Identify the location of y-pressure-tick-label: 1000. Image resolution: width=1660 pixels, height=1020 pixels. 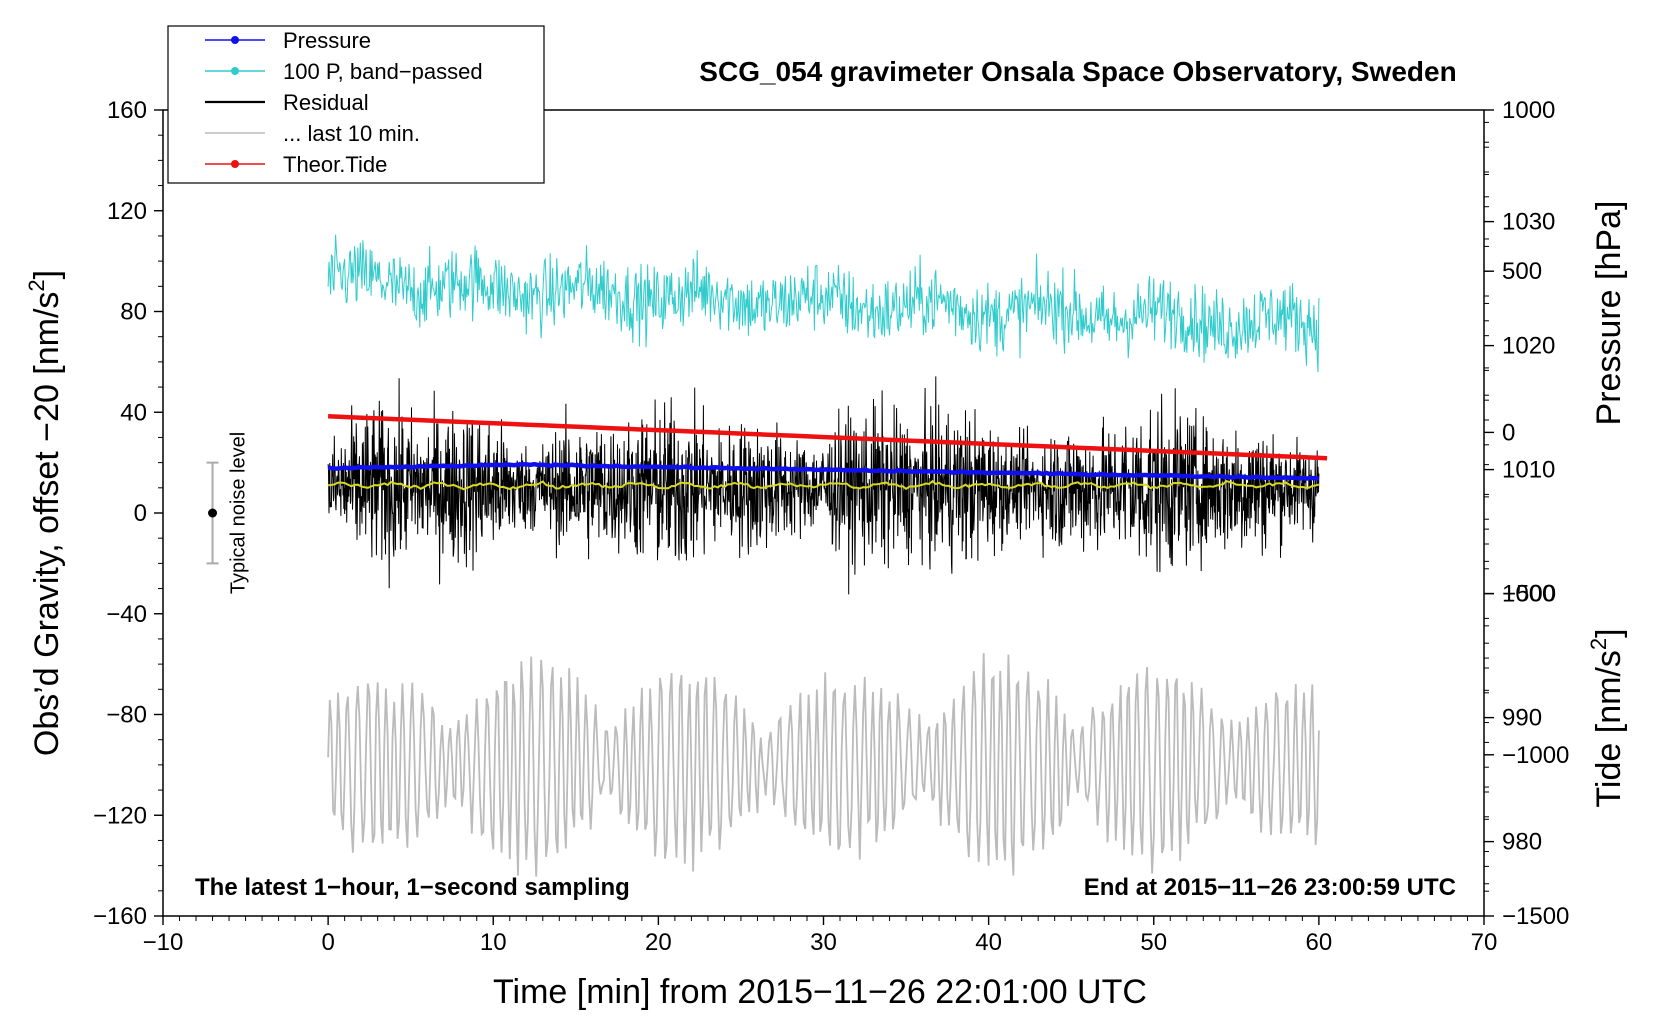
(1528, 594).